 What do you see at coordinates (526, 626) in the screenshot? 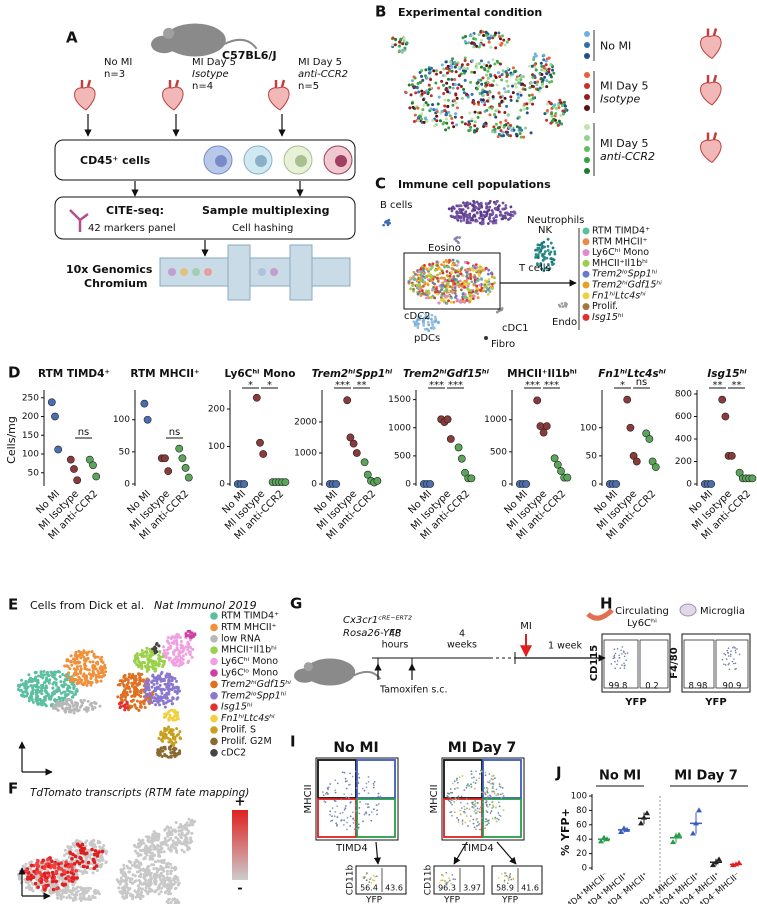
I see `label: MI` at bounding box center [526, 626].